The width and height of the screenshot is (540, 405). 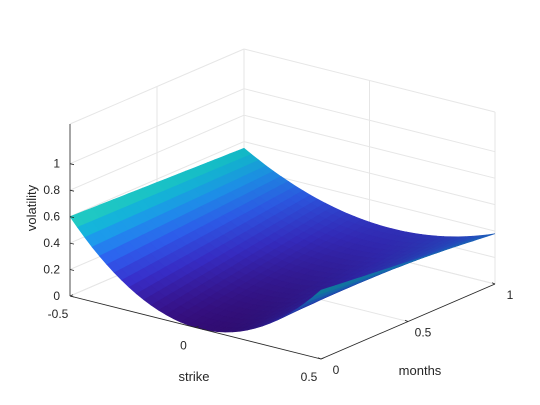 I want to click on y-axis-label: months, so click(x=420, y=370).